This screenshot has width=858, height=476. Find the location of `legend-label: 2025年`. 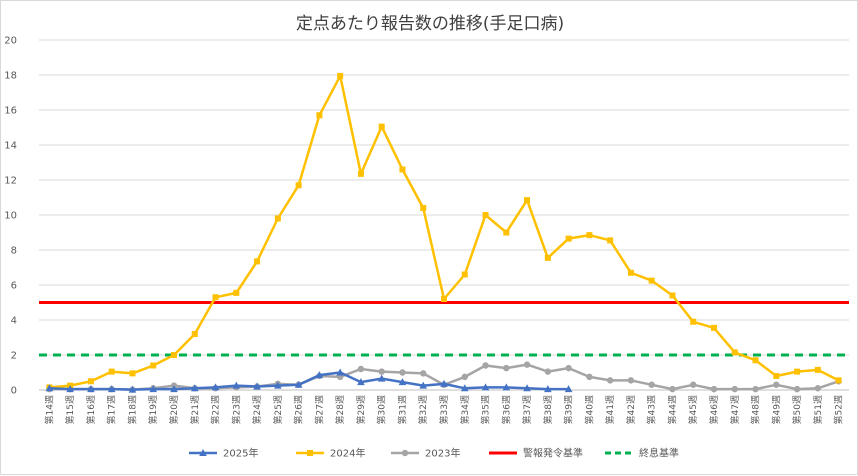

legend-label: 2025年 is located at coordinates (240, 453).